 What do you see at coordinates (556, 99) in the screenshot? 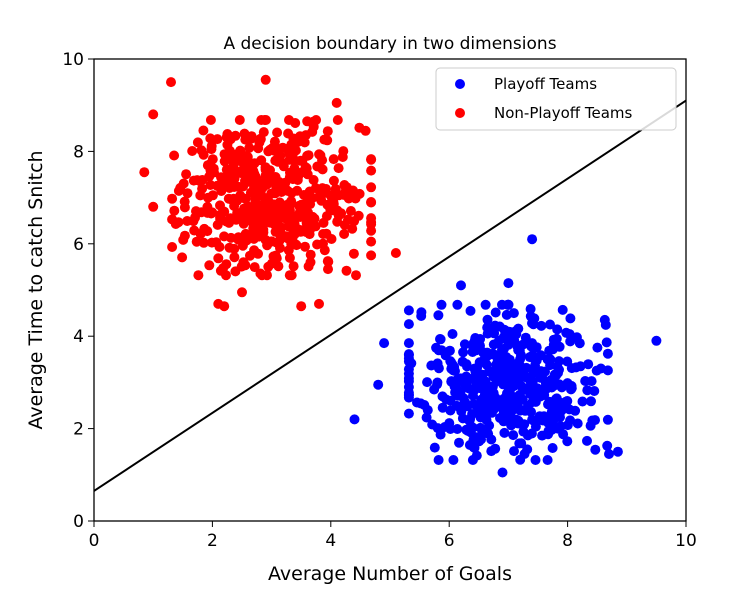
I see `legend-box` at bounding box center [556, 99].